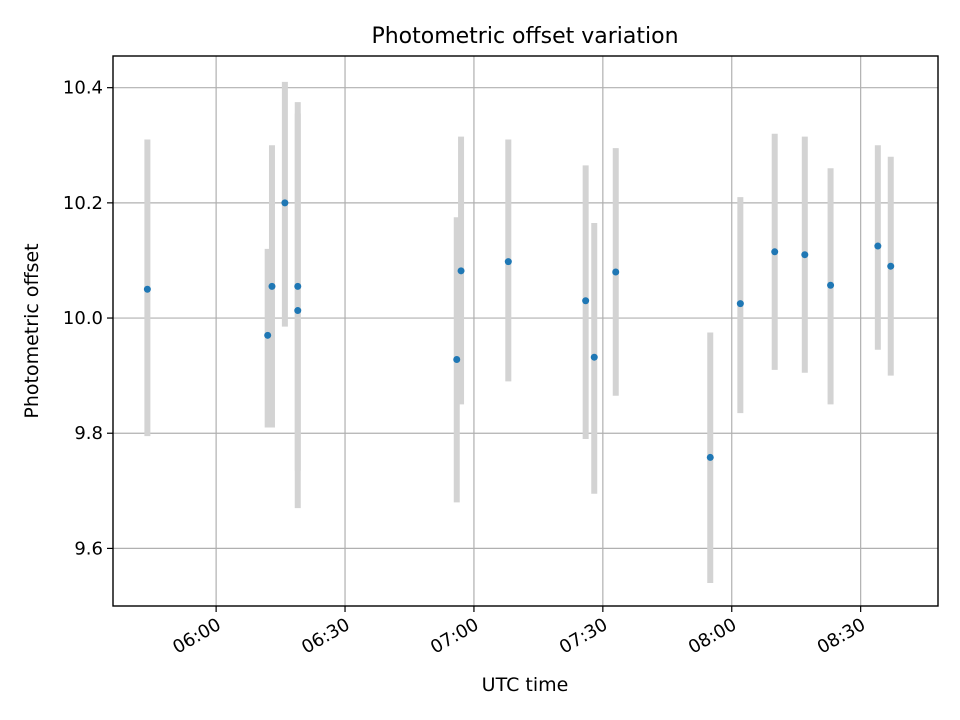 The image size is (960, 720). Describe the element at coordinates (83, 88) in the screenshot. I see `y-tick-label: 10.4` at that location.